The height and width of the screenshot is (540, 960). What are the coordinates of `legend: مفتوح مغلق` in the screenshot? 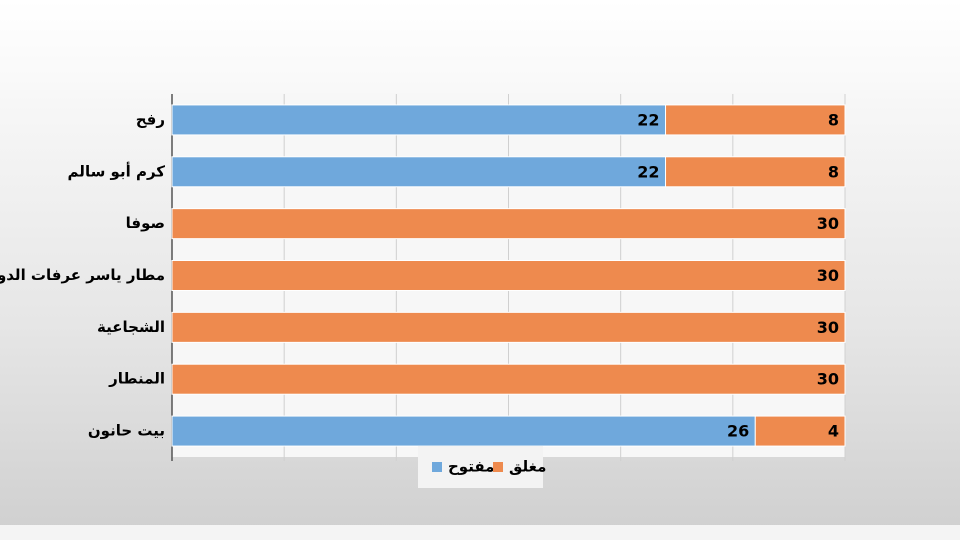 It's located at (489, 467).